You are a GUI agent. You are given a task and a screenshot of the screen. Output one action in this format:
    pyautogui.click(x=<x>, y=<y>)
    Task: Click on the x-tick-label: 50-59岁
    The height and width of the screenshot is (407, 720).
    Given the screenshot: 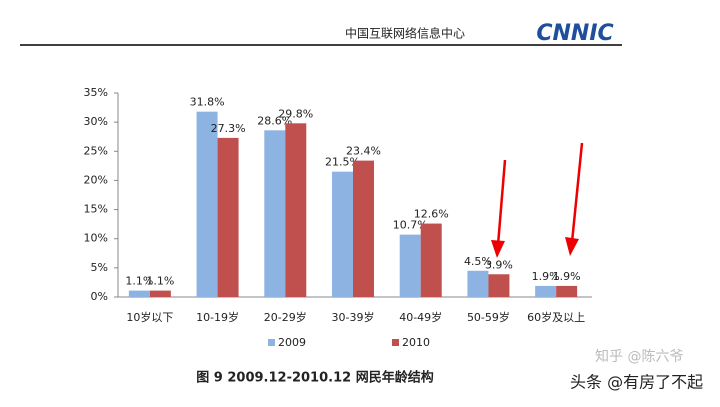 What is the action you would take?
    pyautogui.click(x=488, y=317)
    